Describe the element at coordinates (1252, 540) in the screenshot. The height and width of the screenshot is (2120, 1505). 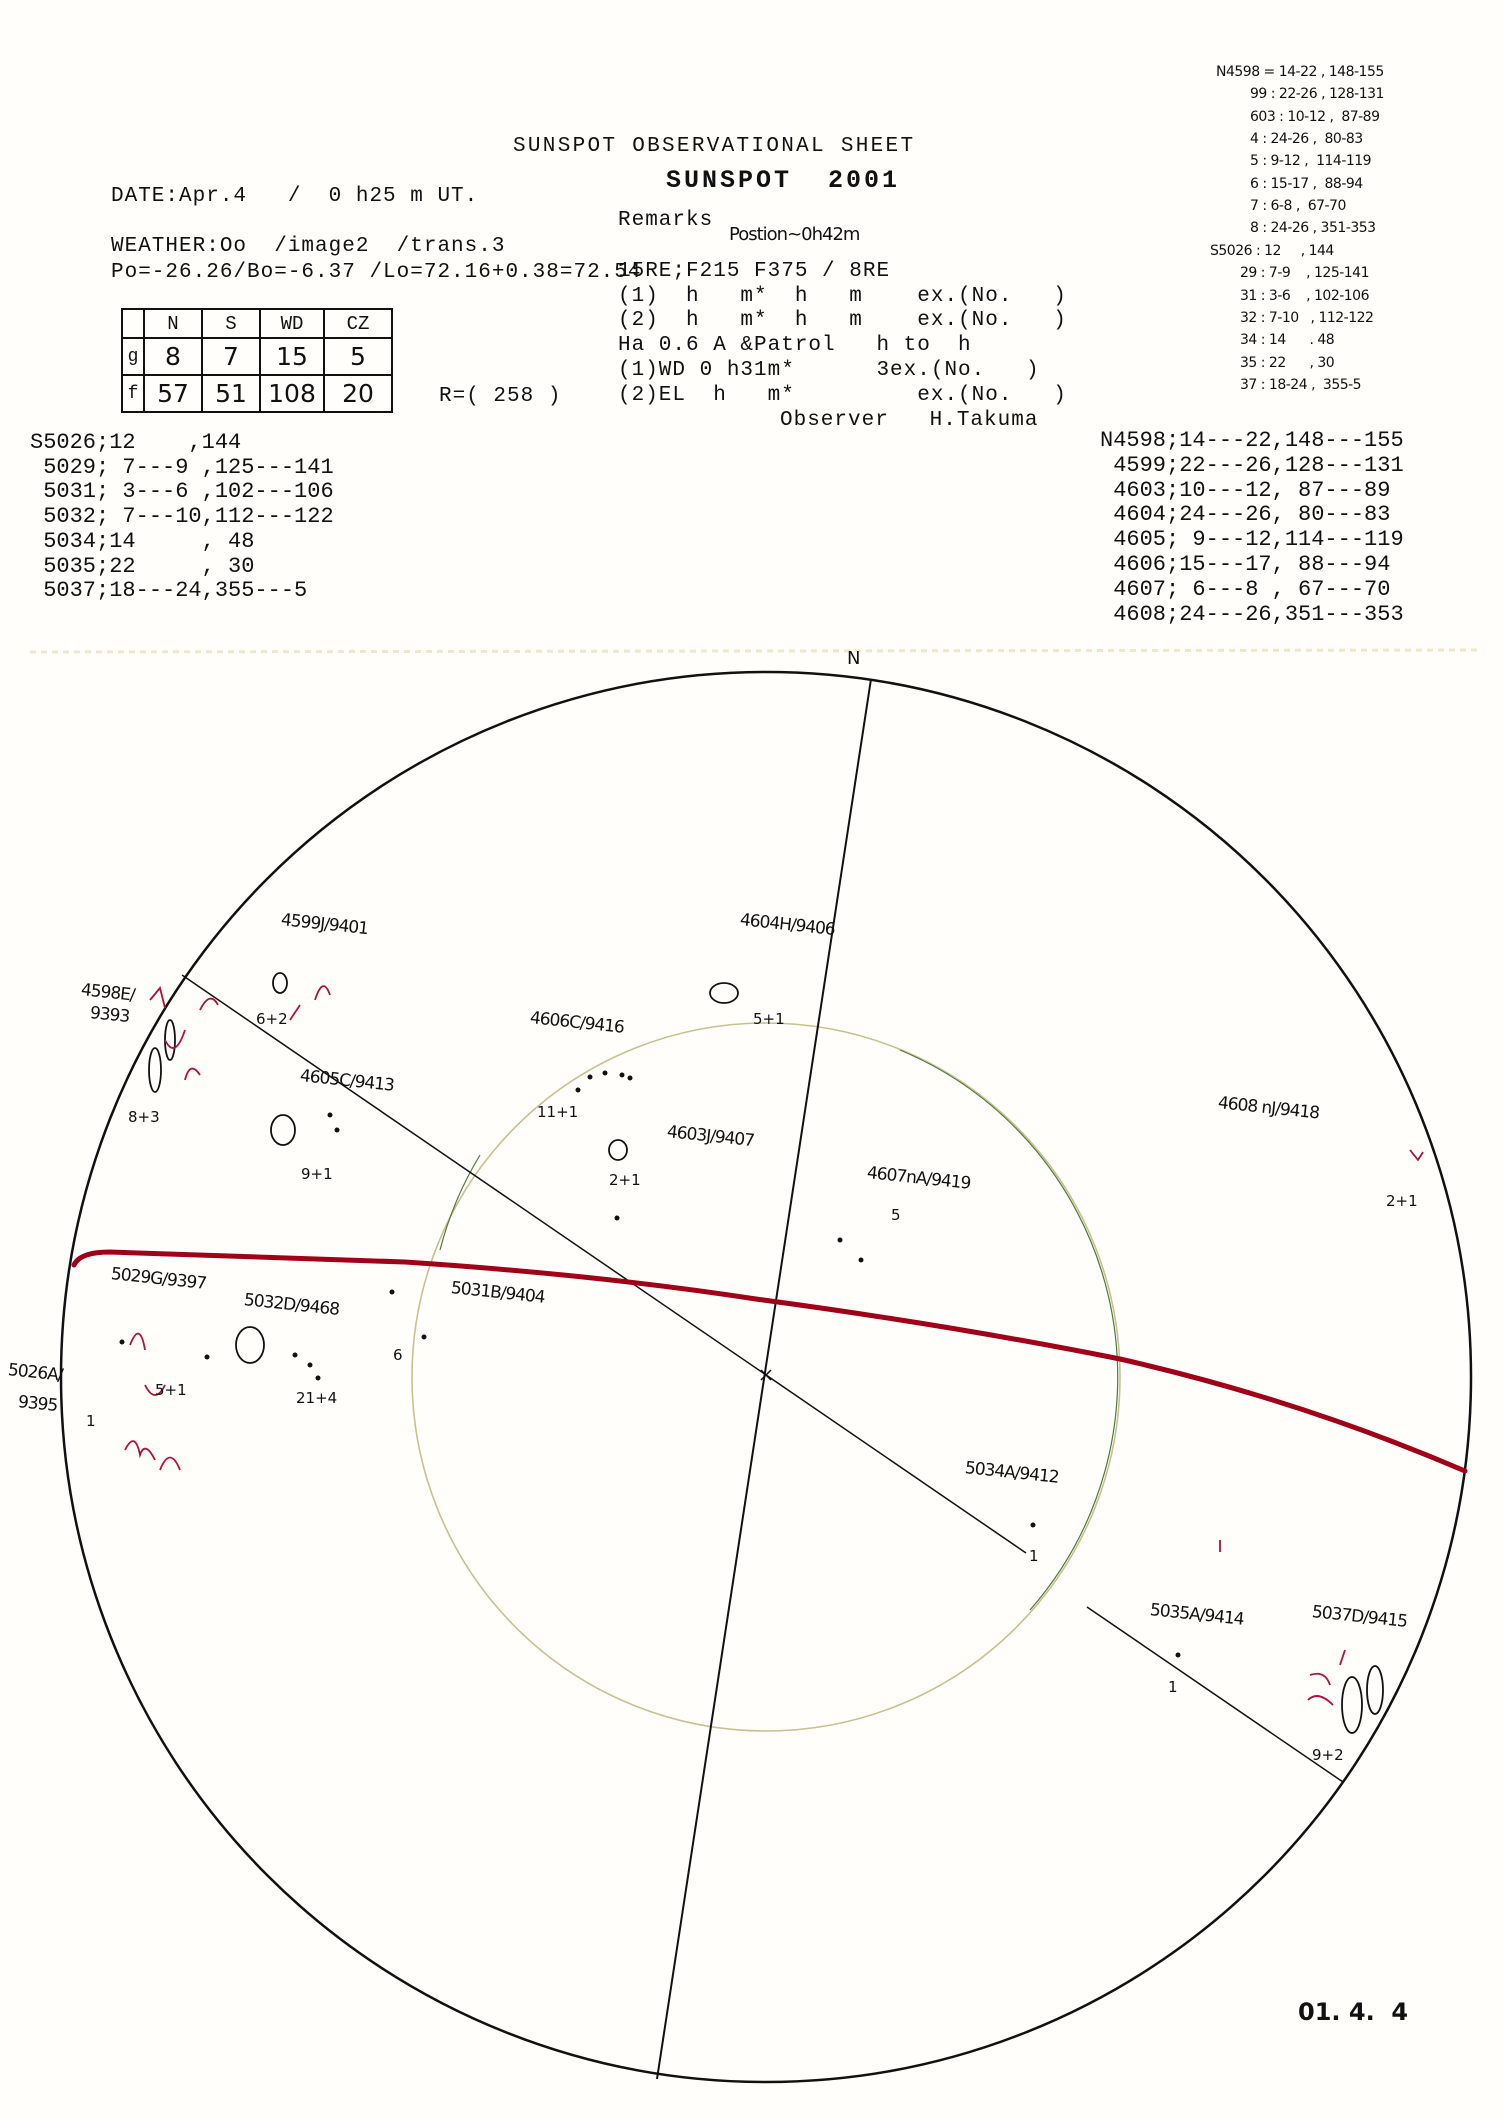
I see `north-group-entry: 4605; 9---12,114---119` at that location.